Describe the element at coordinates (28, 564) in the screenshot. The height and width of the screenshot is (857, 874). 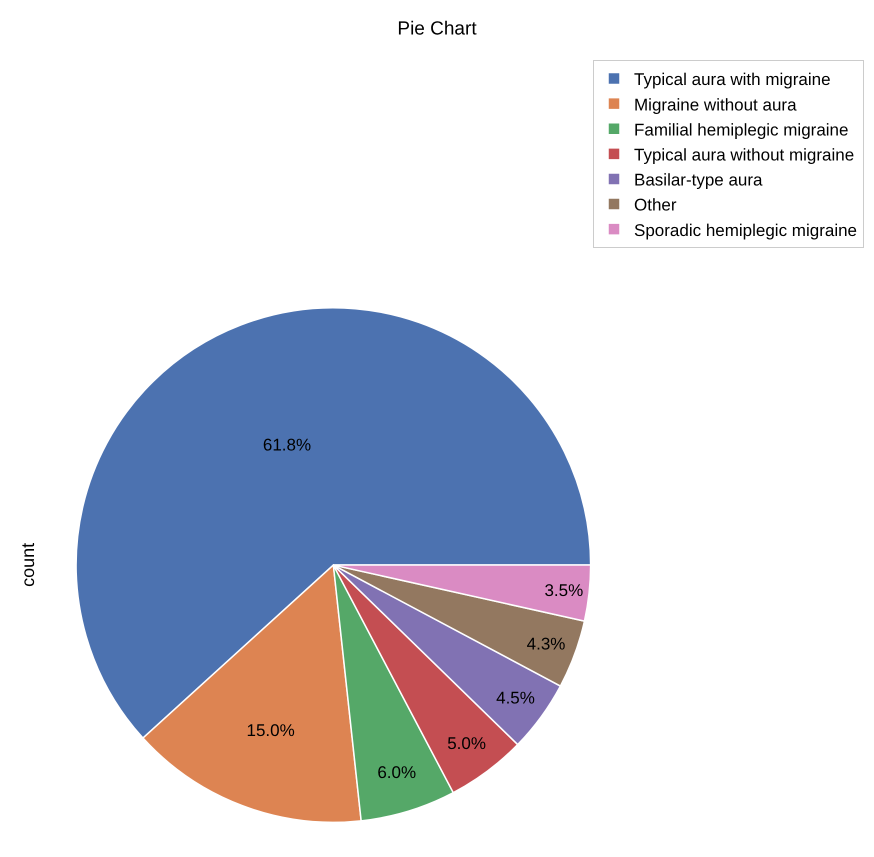
I see `text: count` at that location.